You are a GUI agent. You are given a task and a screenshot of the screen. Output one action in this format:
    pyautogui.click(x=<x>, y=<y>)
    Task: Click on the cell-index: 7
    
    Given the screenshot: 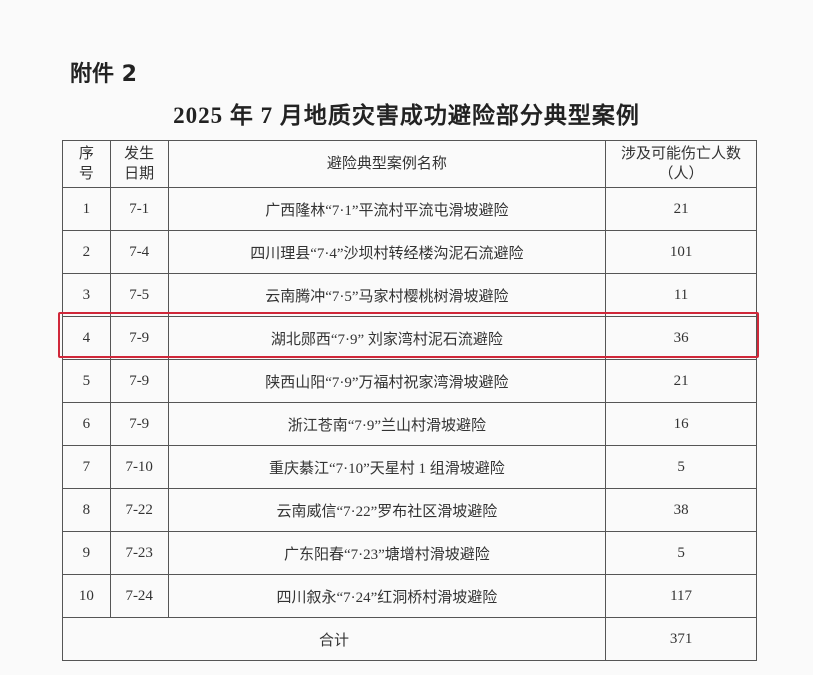 What is the action you would take?
    pyautogui.click(x=86, y=467)
    